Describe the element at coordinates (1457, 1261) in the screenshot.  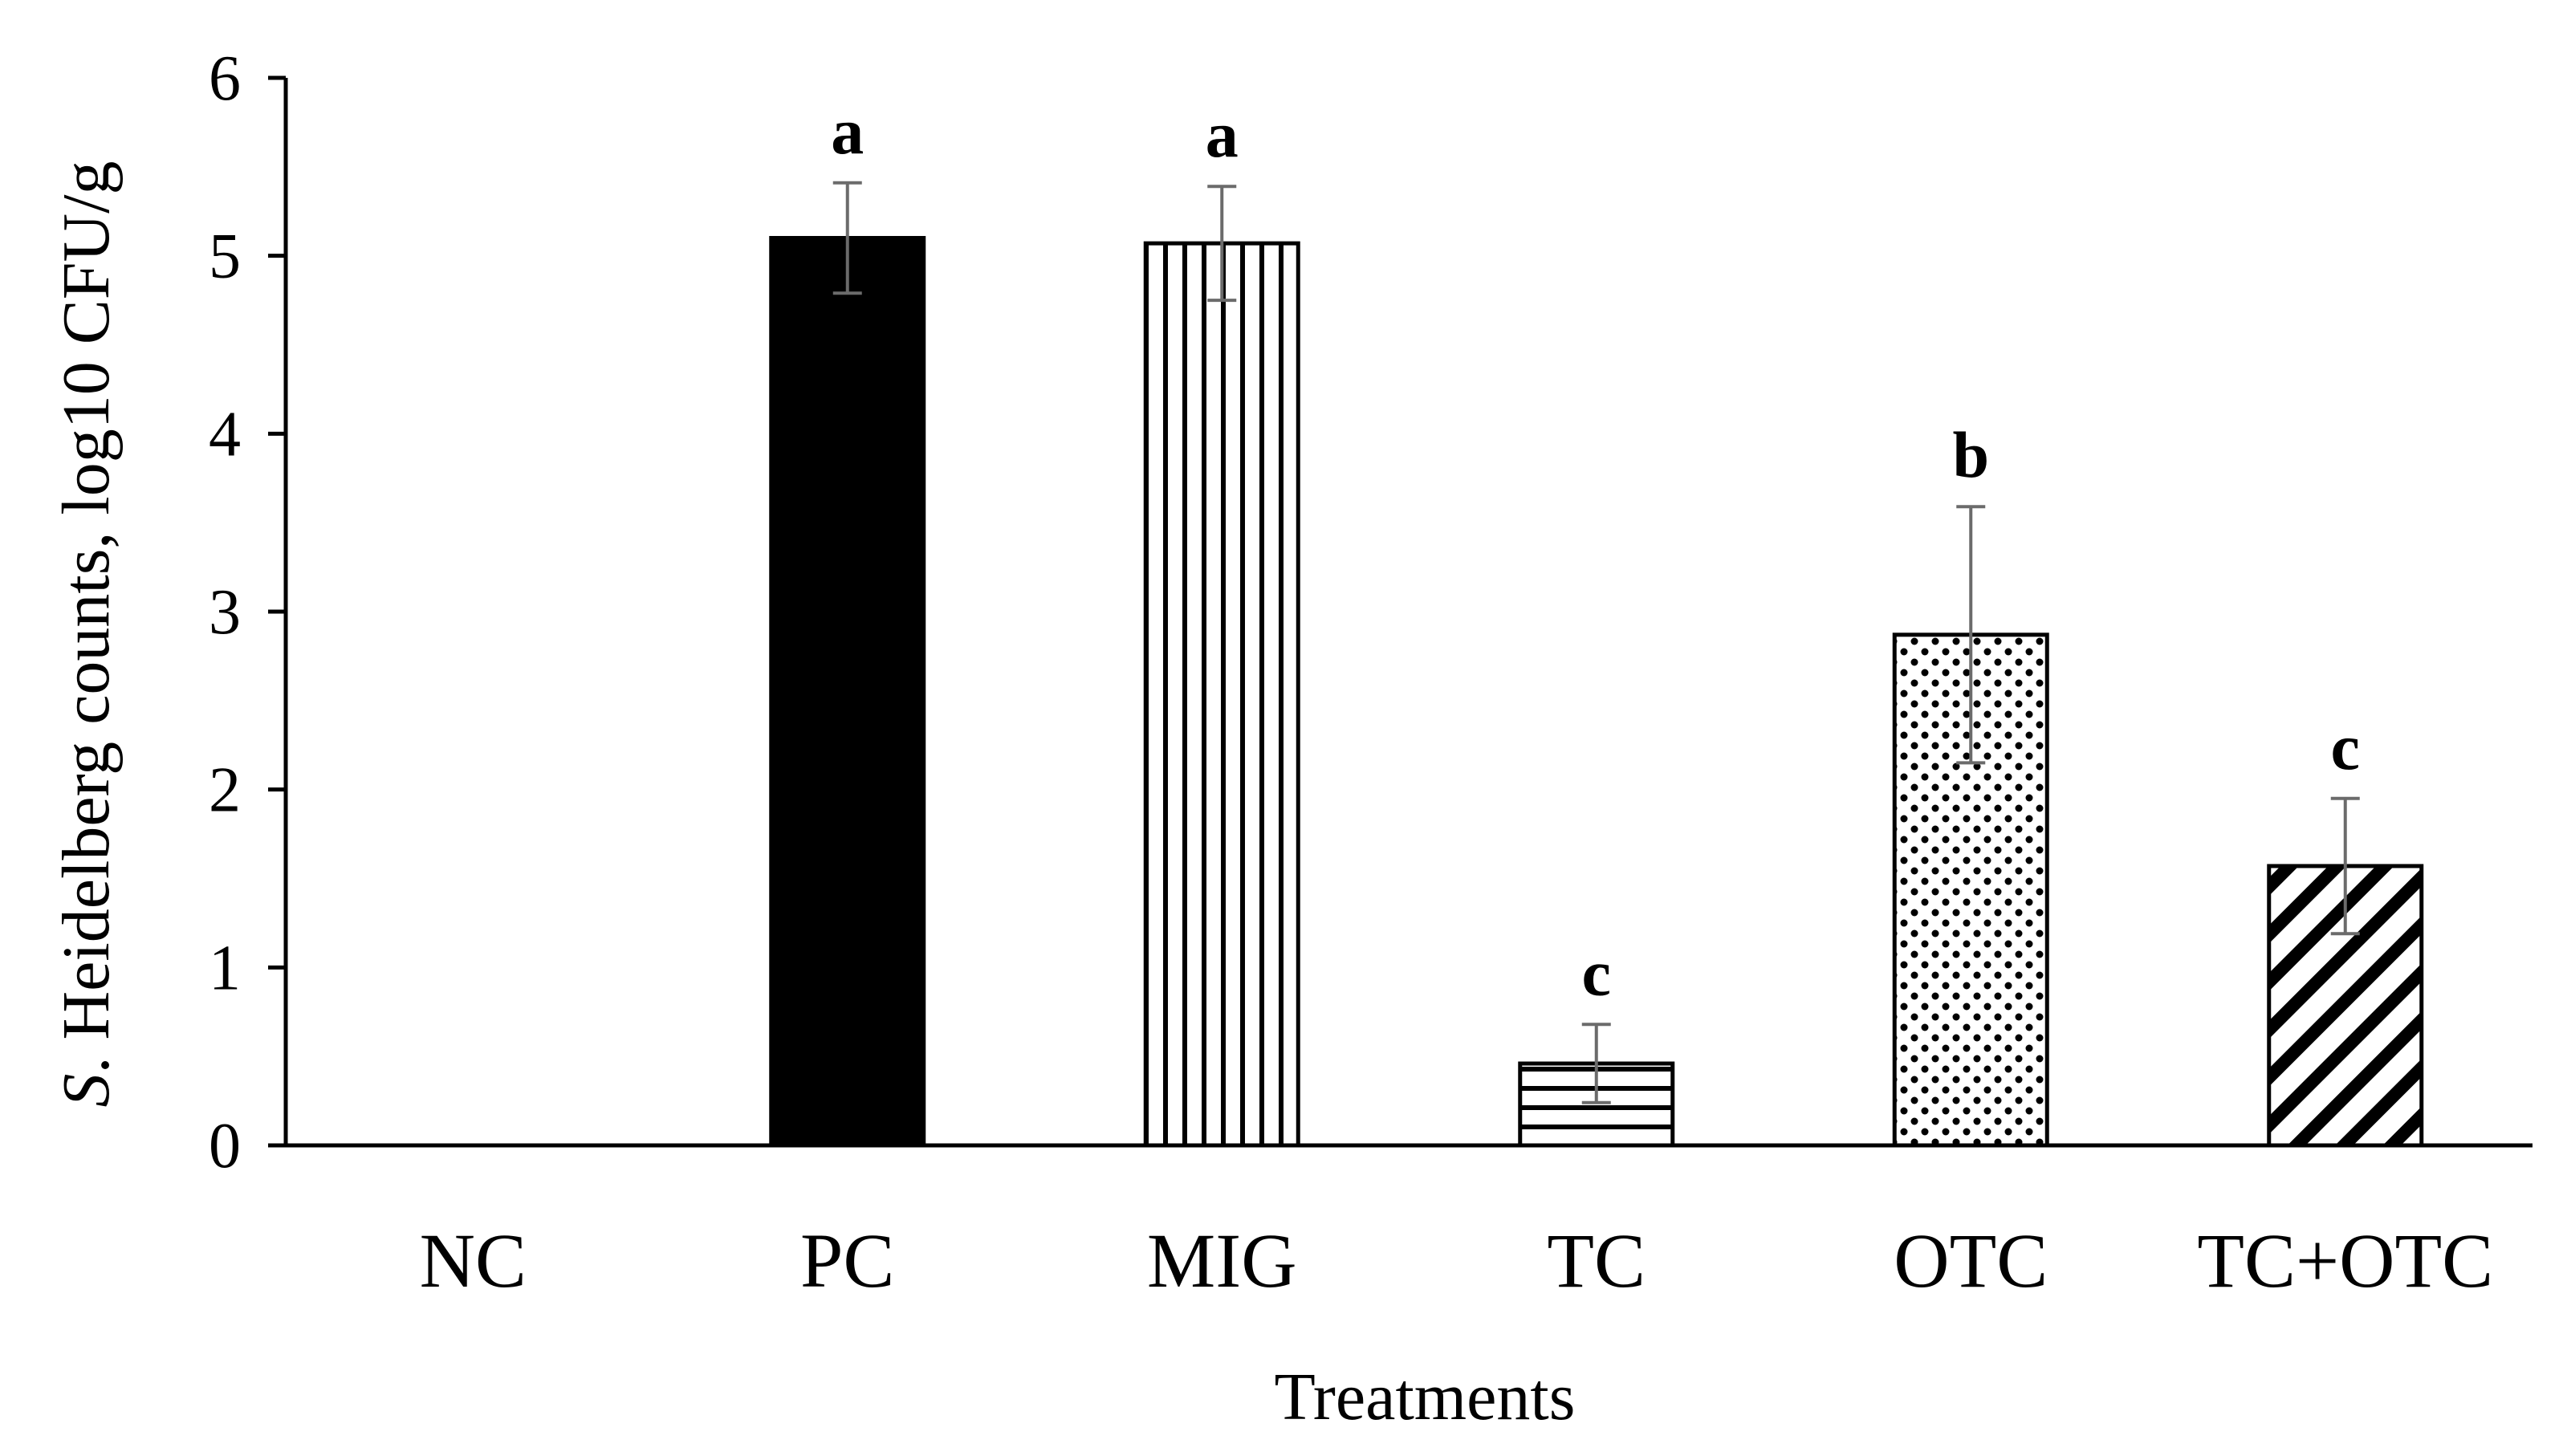
I see `category-labels: NC PC MIG TC OTC TC+OTC` at that location.